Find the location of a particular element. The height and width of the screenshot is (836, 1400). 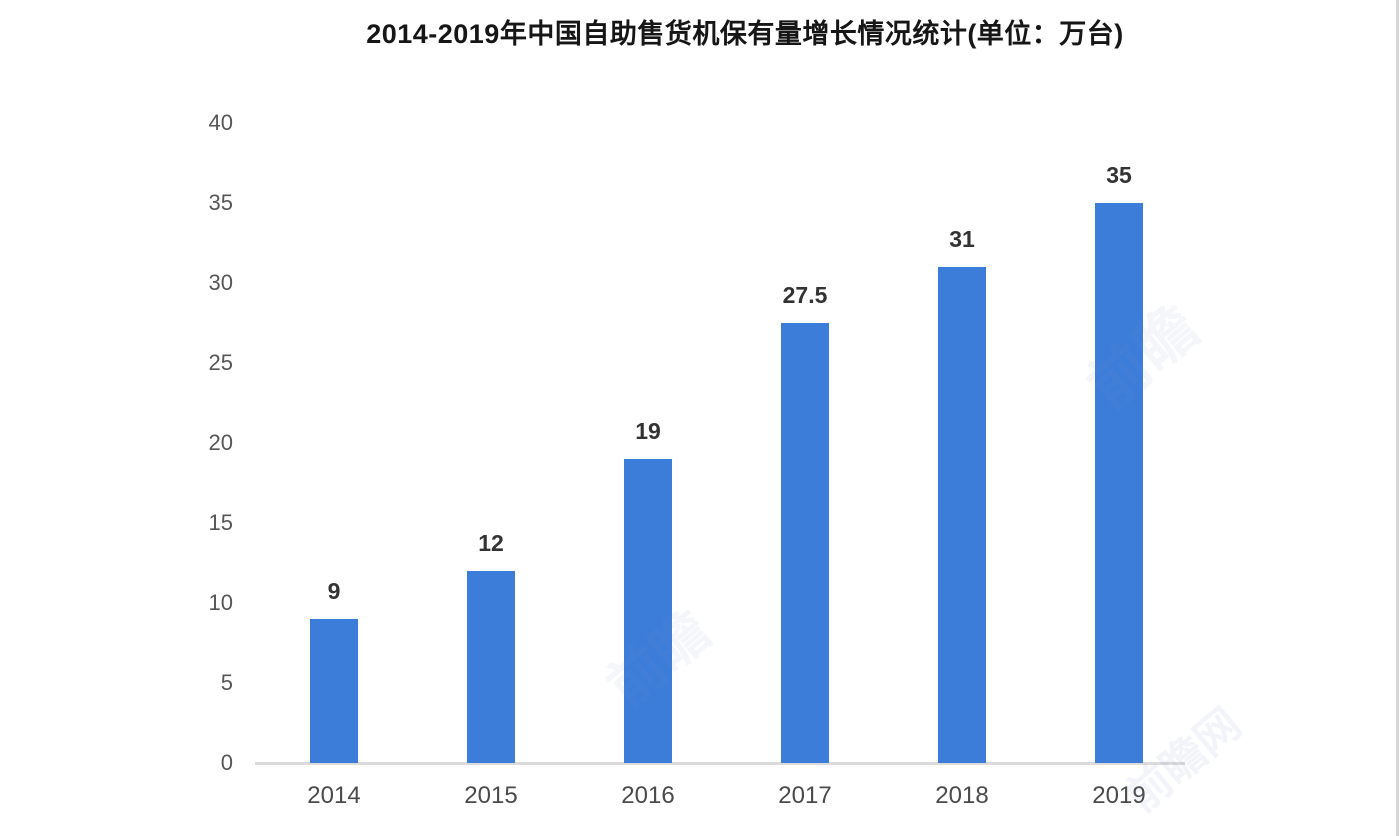

y-tick-label: 0 is located at coordinates (226, 762).